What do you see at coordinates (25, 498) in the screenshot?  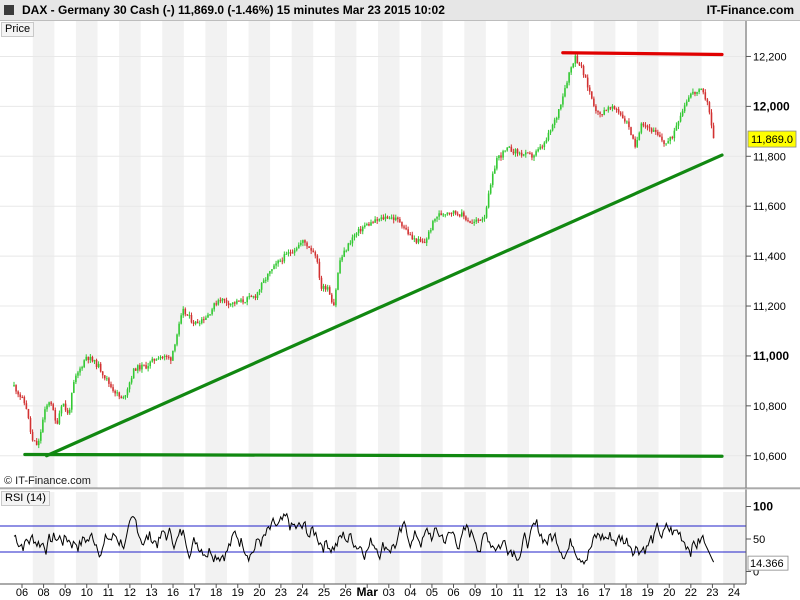 I see `rsi-panel-label: RSI (14)` at bounding box center [25, 498].